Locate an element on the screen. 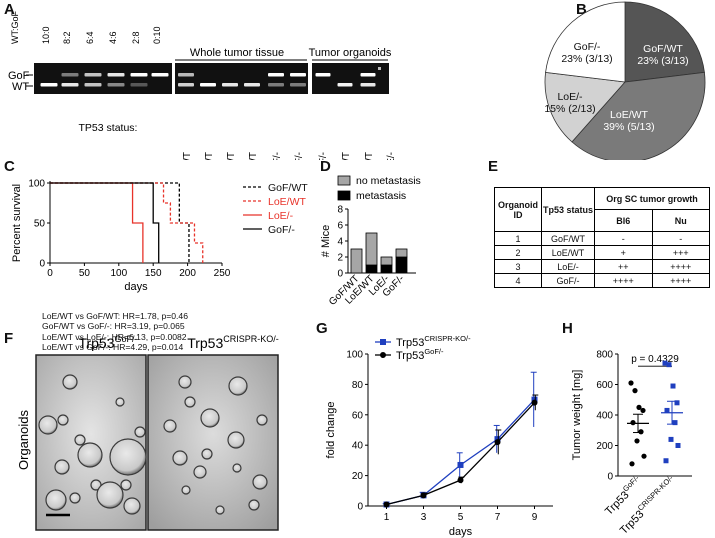 Image resolution: width=715 pixels, height=538 pixels. legend-entry: GoF/WT is located at coordinates (288, 188).